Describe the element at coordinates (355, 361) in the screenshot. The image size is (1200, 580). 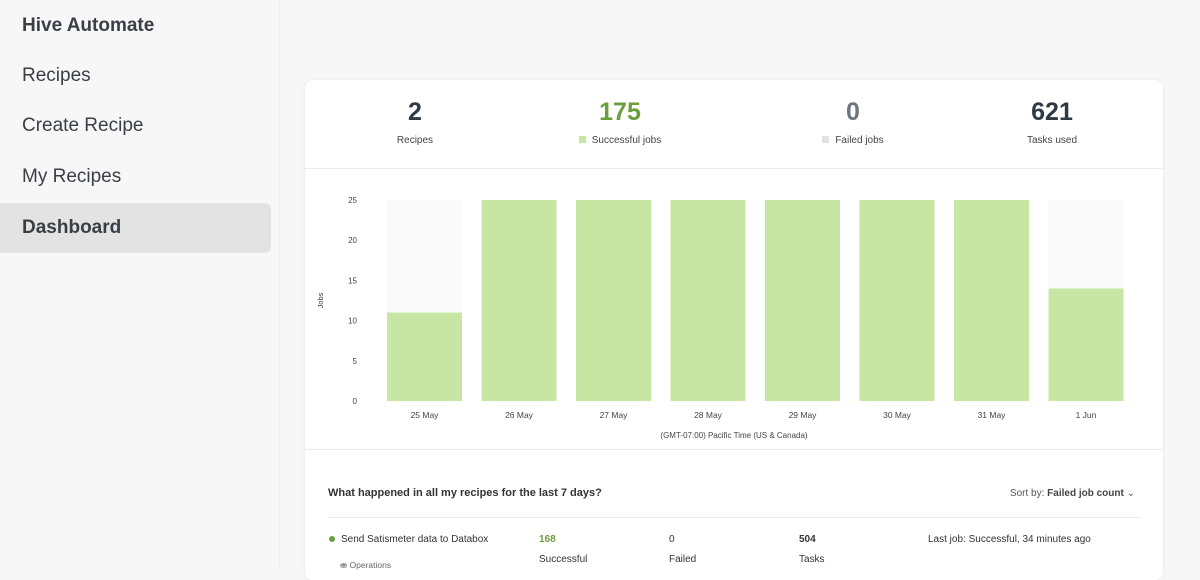
I see `y-tick-label: 5` at that location.